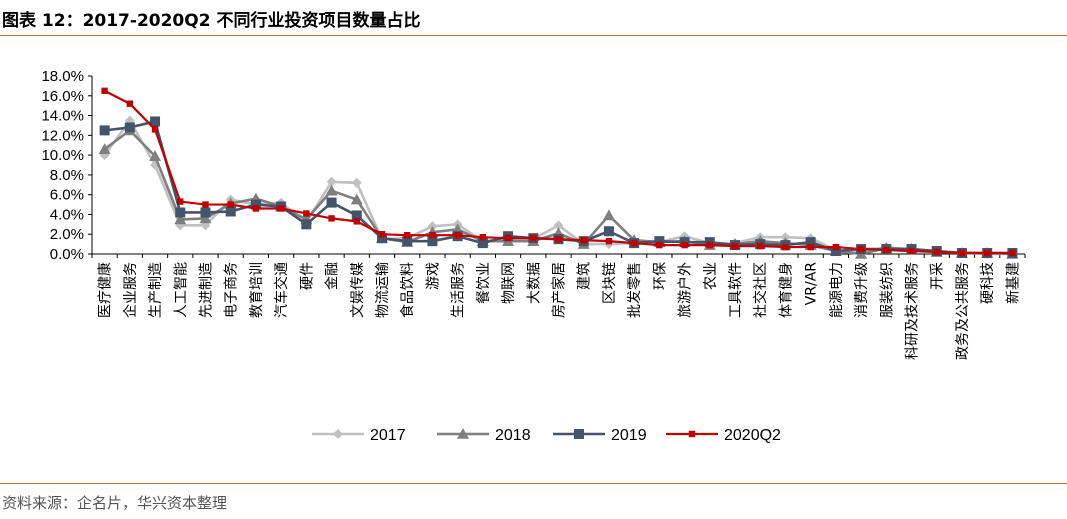 This screenshot has height=519, width=1067. What do you see at coordinates (62, 76) in the screenshot?
I see `y-tick-label: 18.0%` at bounding box center [62, 76].